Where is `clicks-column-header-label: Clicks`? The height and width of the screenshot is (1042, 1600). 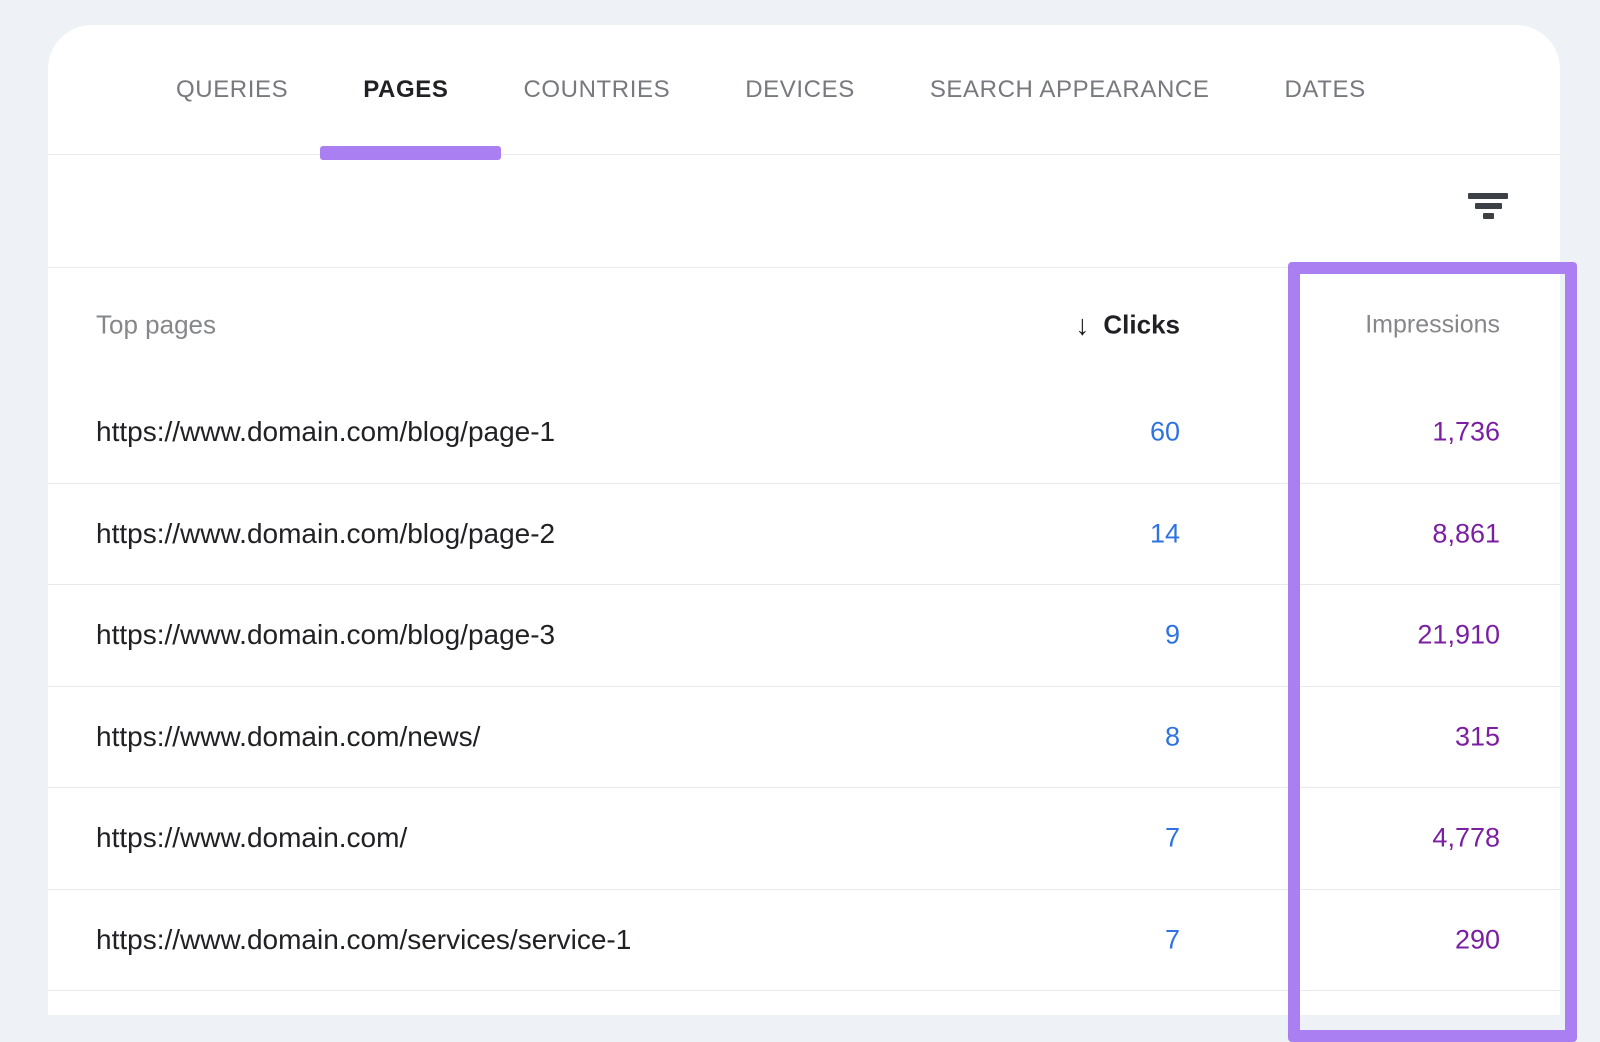 clicks-column-header-label: Clicks is located at coordinates (1141, 324).